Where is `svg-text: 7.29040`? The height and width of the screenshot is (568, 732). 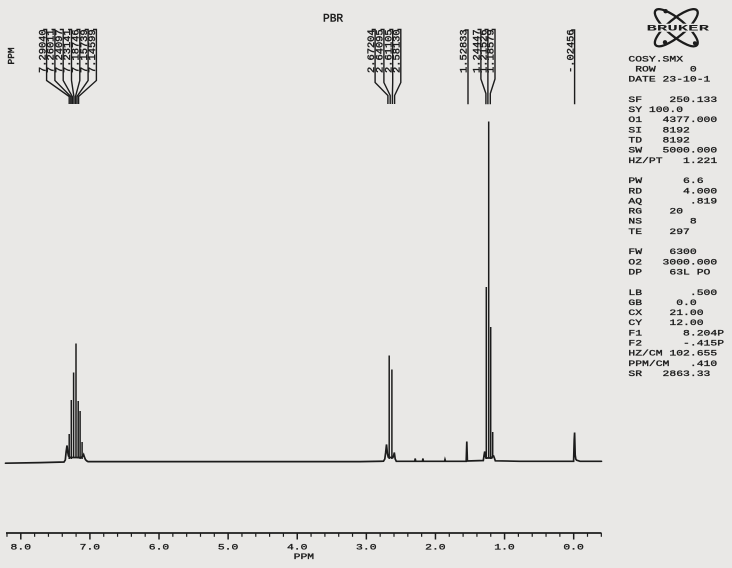
svg-text: 7.29040 is located at coordinates (43, 51).